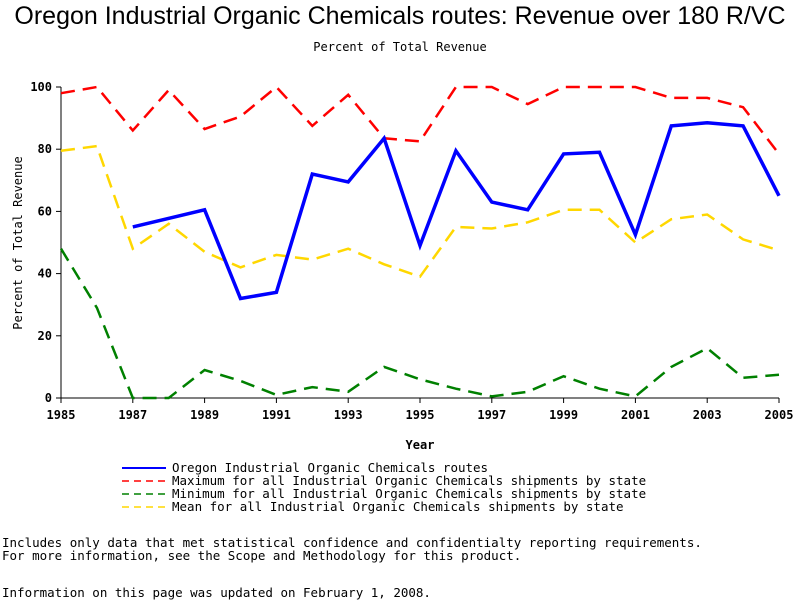 Image resolution: width=800 pixels, height=600 pixels. I want to click on x-tick-label: 1999, so click(563, 415).